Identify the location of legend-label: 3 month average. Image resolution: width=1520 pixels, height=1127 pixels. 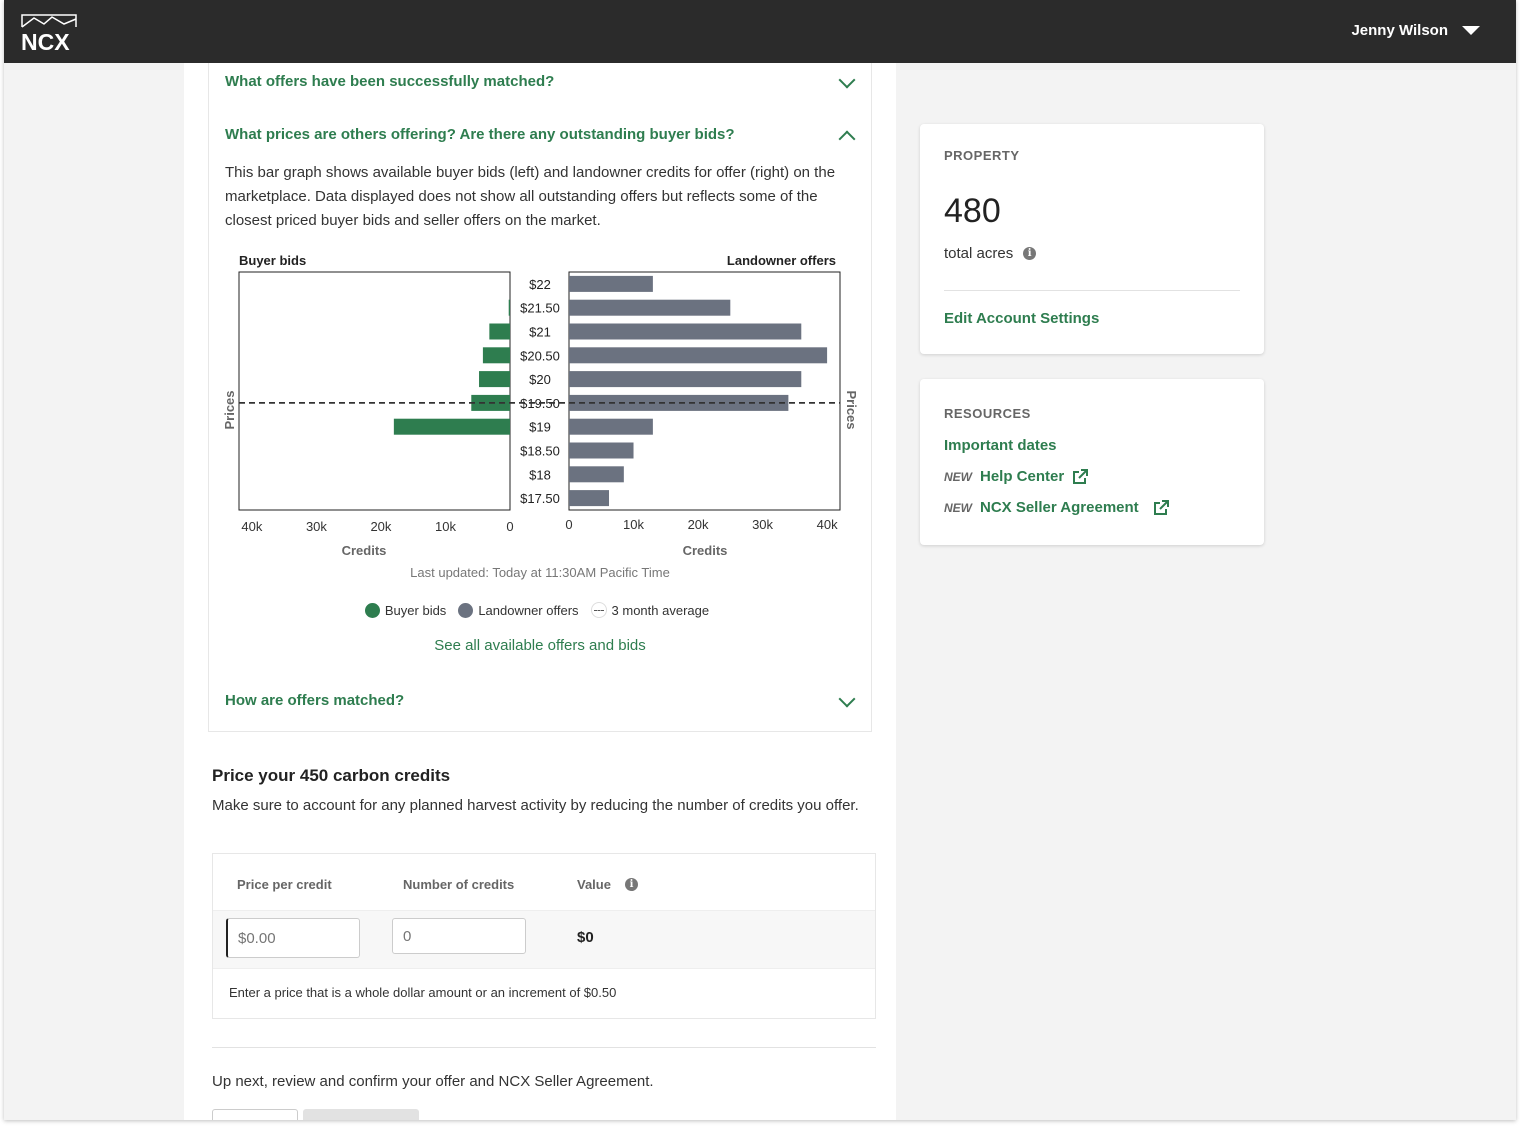
(660, 610).